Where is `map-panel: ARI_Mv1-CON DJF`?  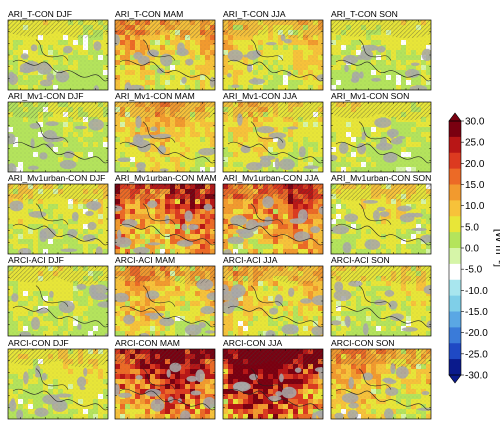
map-panel: ARI_Mv1-CON DJF is located at coordinates (58, 132).